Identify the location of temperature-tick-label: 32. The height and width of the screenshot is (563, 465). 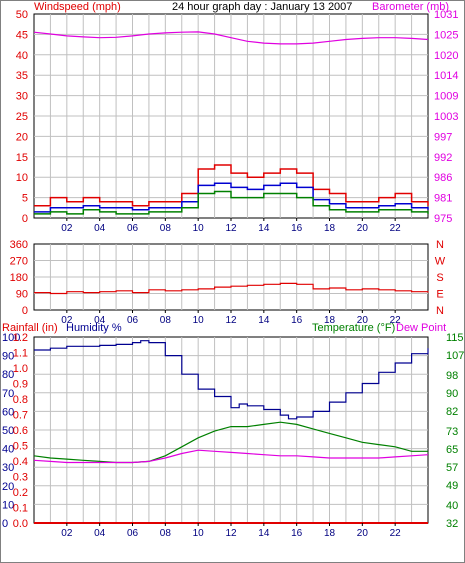
(452, 524).